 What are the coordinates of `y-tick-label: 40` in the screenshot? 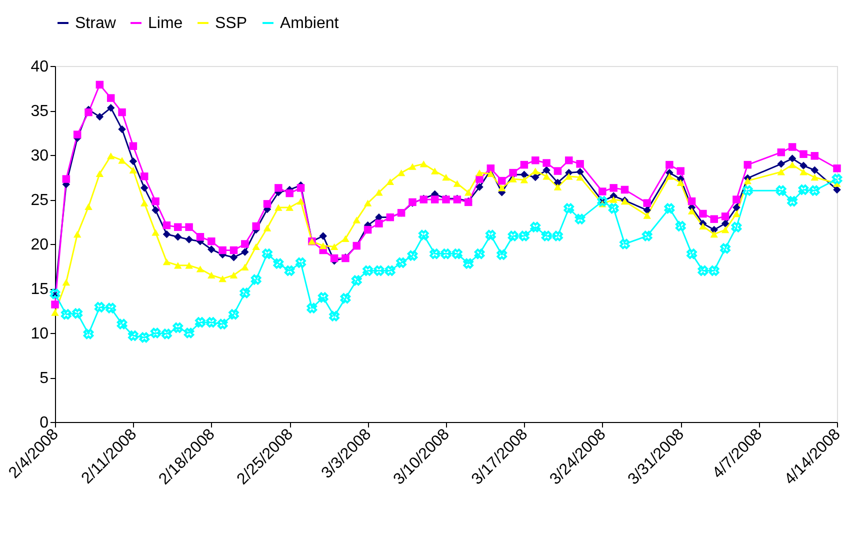 It's located at (39, 67).